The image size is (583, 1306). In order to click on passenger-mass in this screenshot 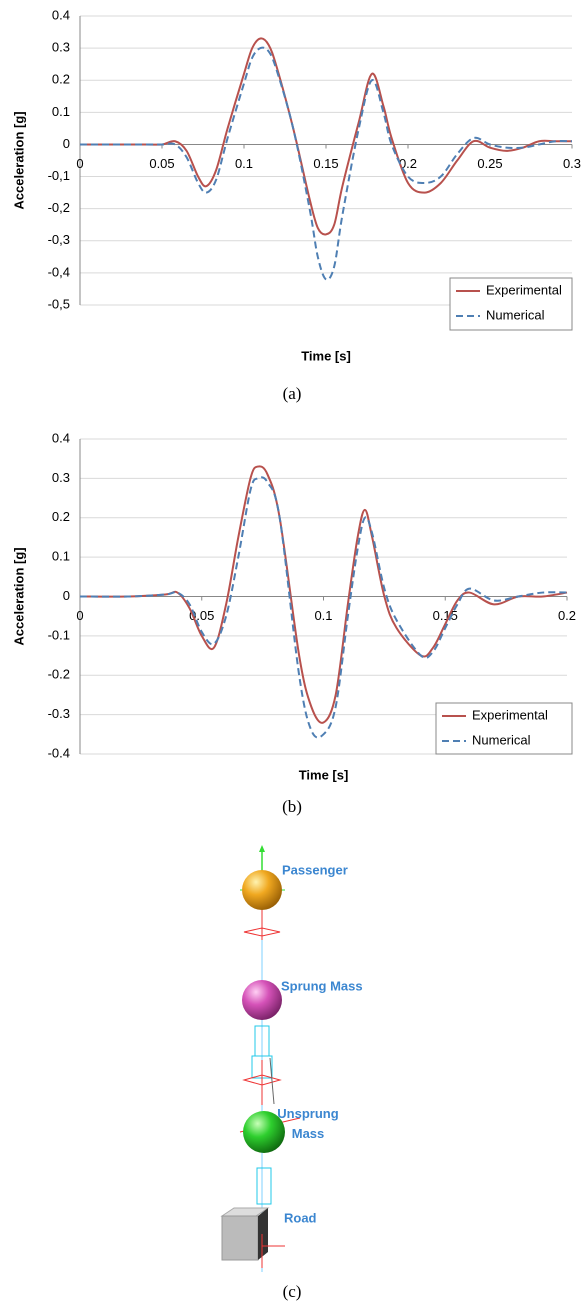, I will do `click(262, 890)`.